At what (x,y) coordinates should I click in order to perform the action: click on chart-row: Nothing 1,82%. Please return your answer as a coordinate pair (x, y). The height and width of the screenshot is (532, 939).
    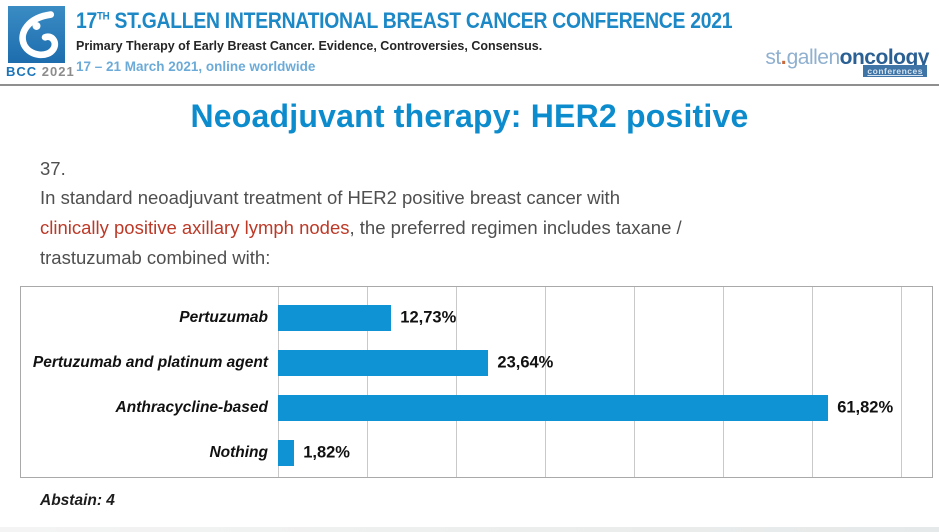
    Looking at the image, I should click on (476, 452).